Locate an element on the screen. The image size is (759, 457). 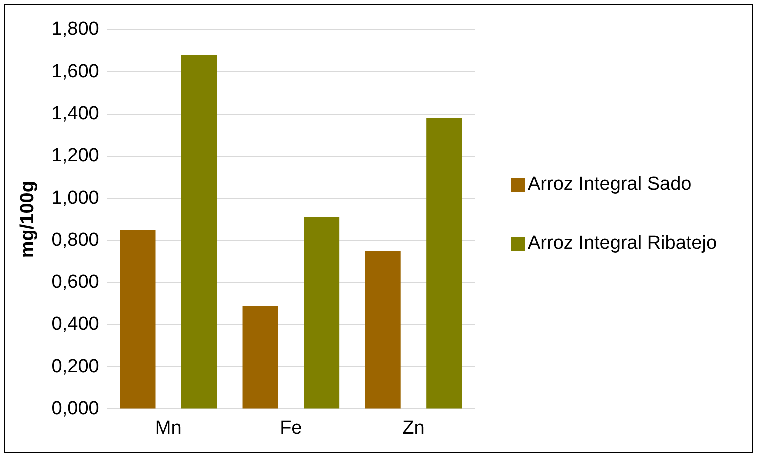
x-tick-label: Fe is located at coordinates (291, 428).